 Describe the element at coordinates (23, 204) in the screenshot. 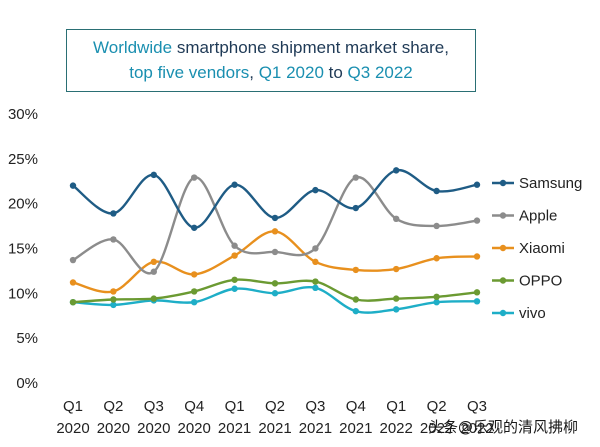

I see `y-tick-label: 20%` at that location.